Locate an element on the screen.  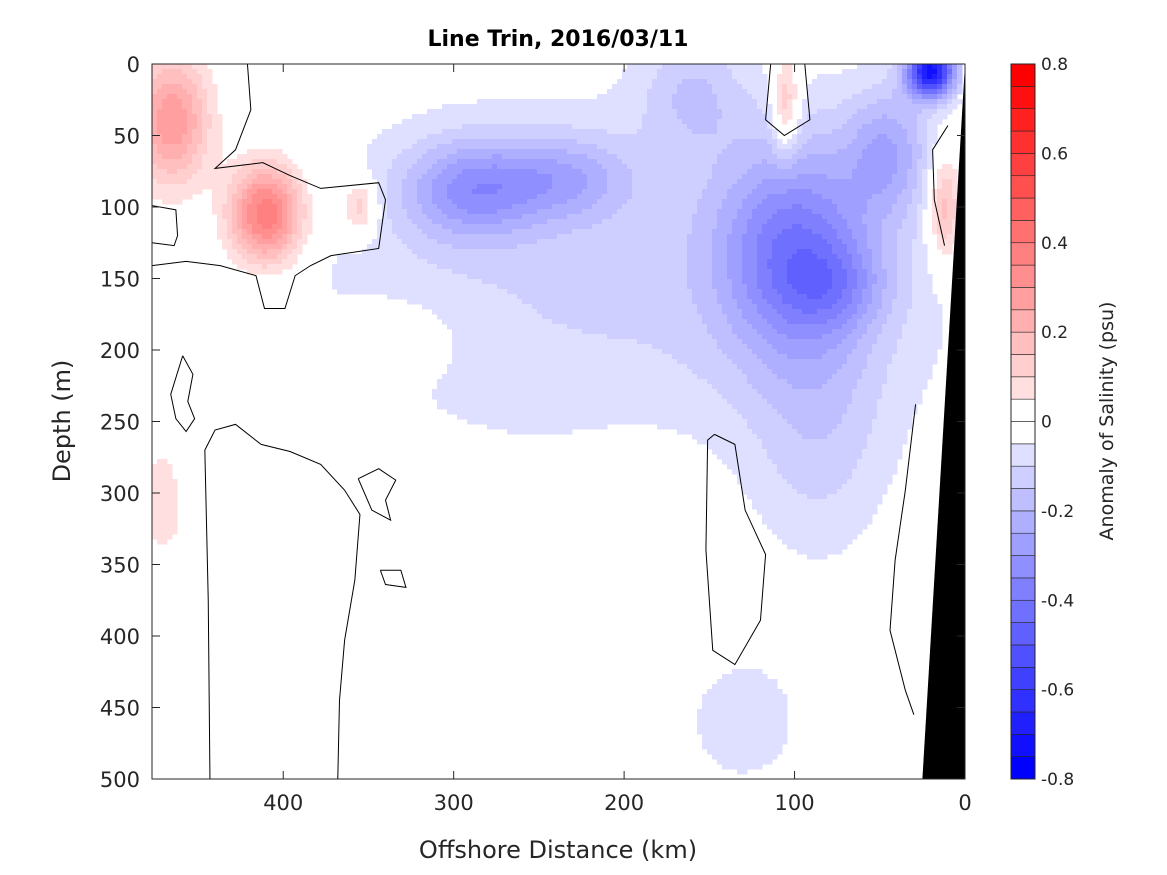
colorbar-tick-label: -0.6 is located at coordinates (1057, 691).